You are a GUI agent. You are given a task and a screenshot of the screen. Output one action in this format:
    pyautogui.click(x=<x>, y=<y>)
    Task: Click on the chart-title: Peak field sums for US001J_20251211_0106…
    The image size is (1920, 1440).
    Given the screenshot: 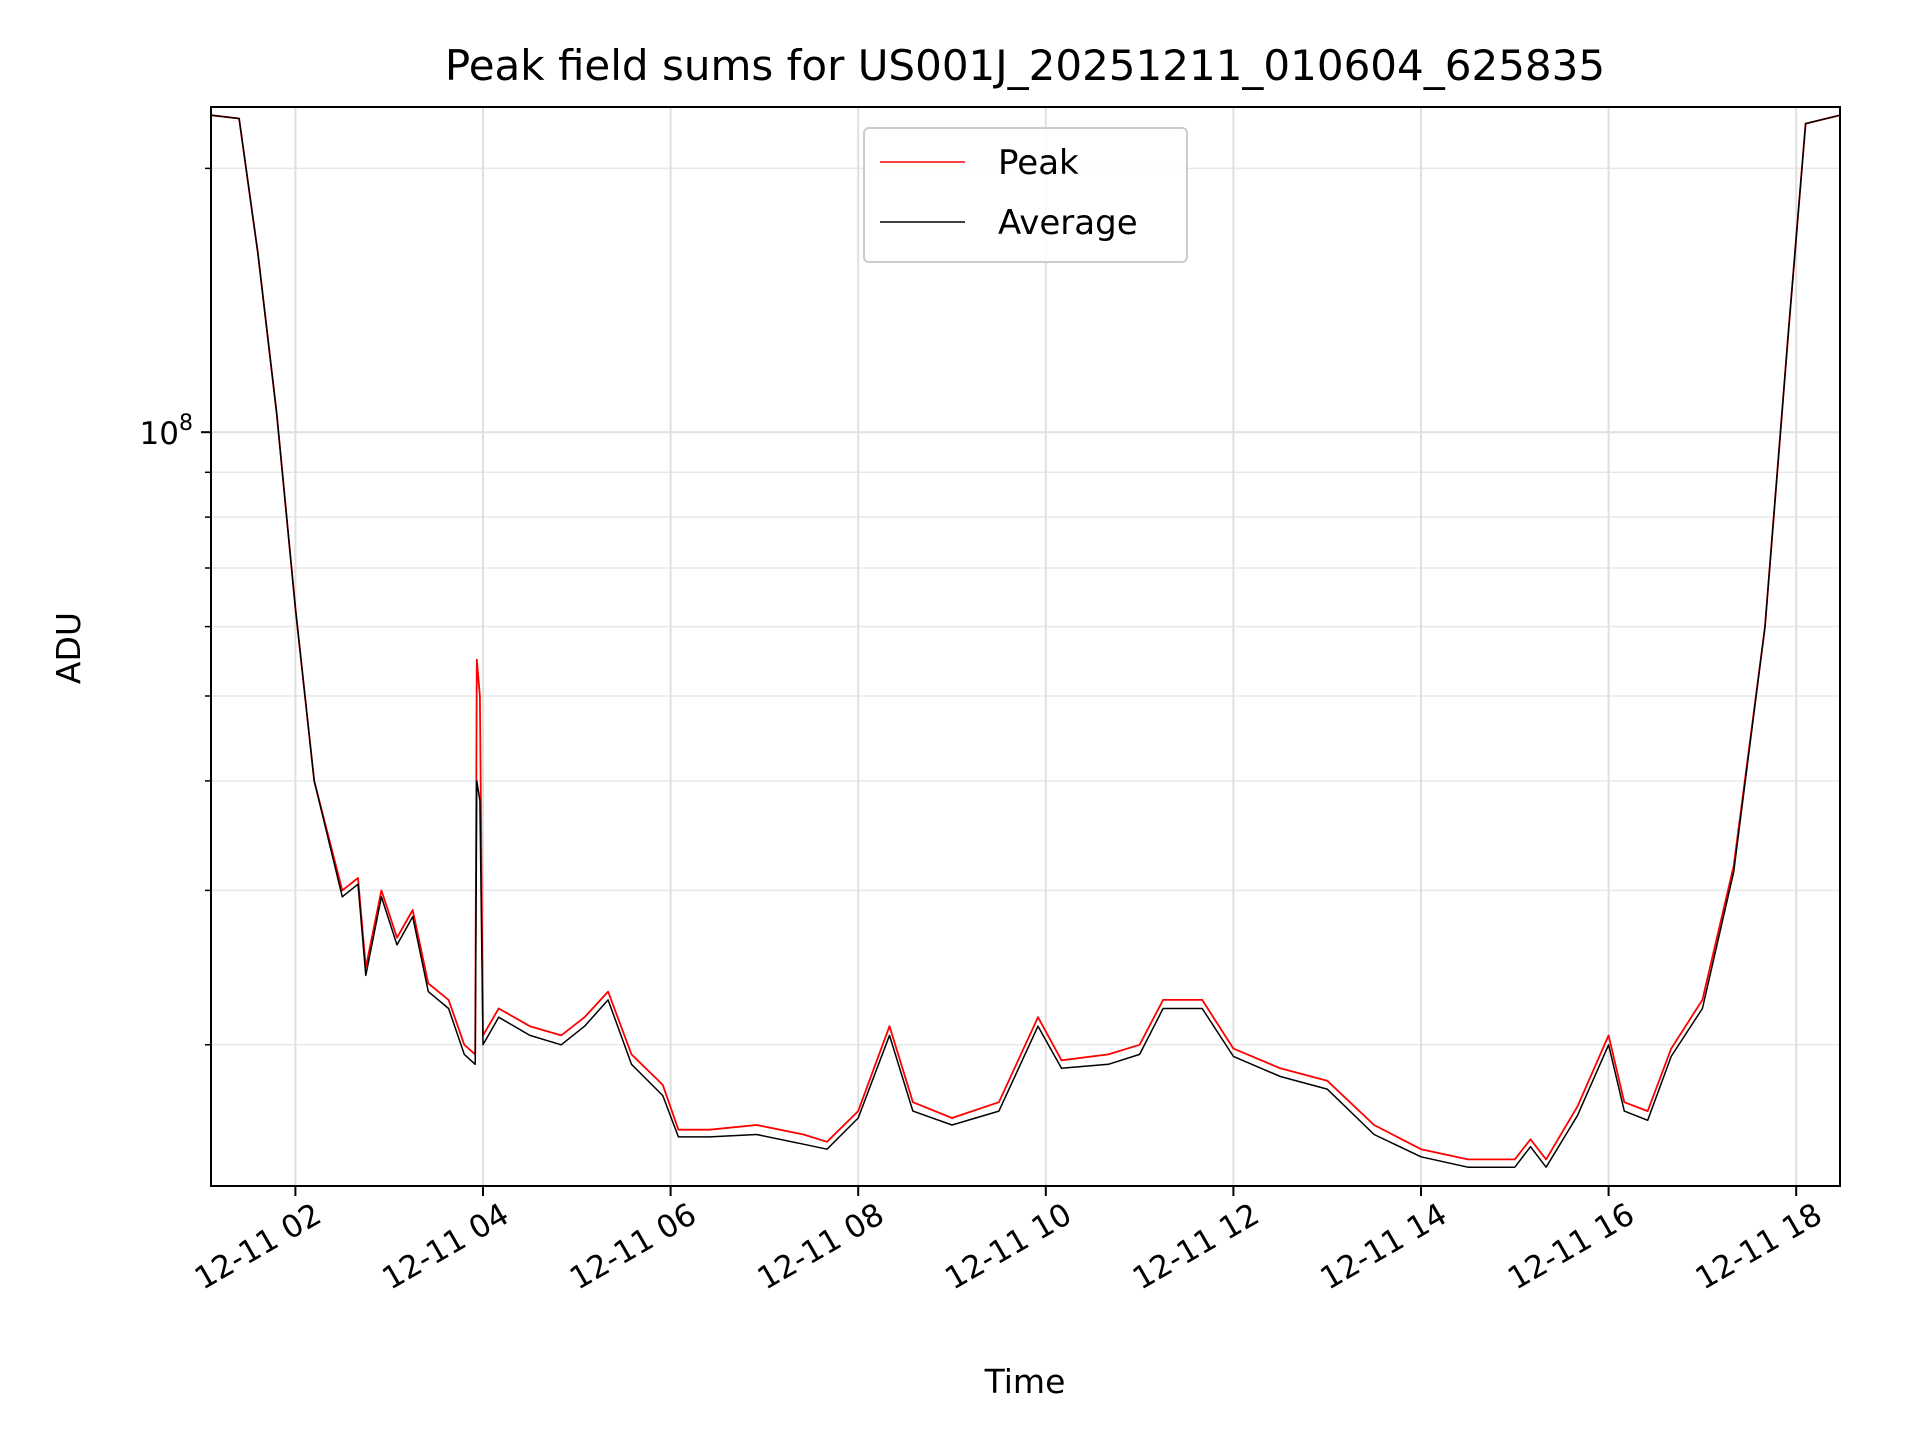 What is the action you would take?
    pyautogui.click(x=1025, y=65)
    